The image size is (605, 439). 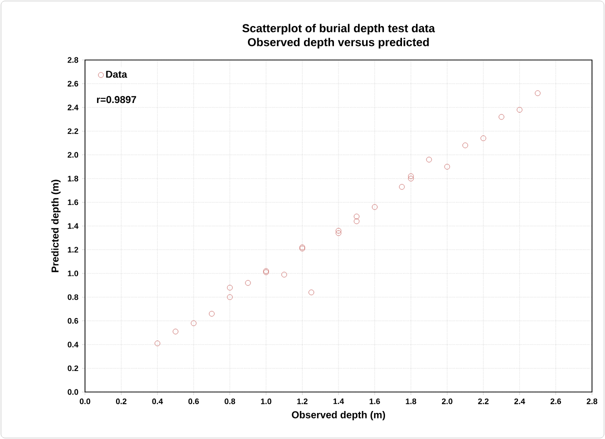 I want to click on x-axis-title: Observed depth (m), so click(x=339, y=415).